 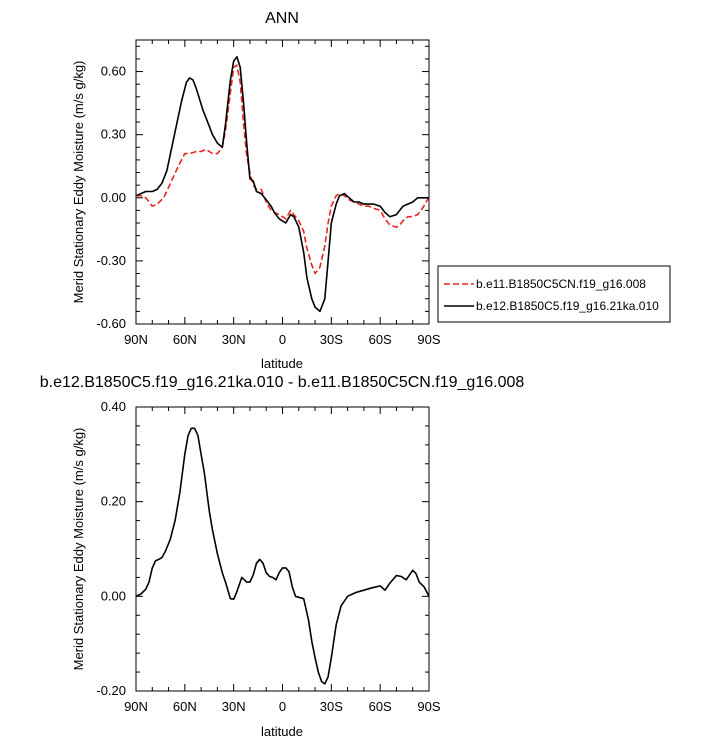 What do you see at coordinates (561, 284) in the screenshot?
I see `legend-label-series-1: b.e11.B1850C5CN.f19_g16.008` at bounding box center [561, 284].